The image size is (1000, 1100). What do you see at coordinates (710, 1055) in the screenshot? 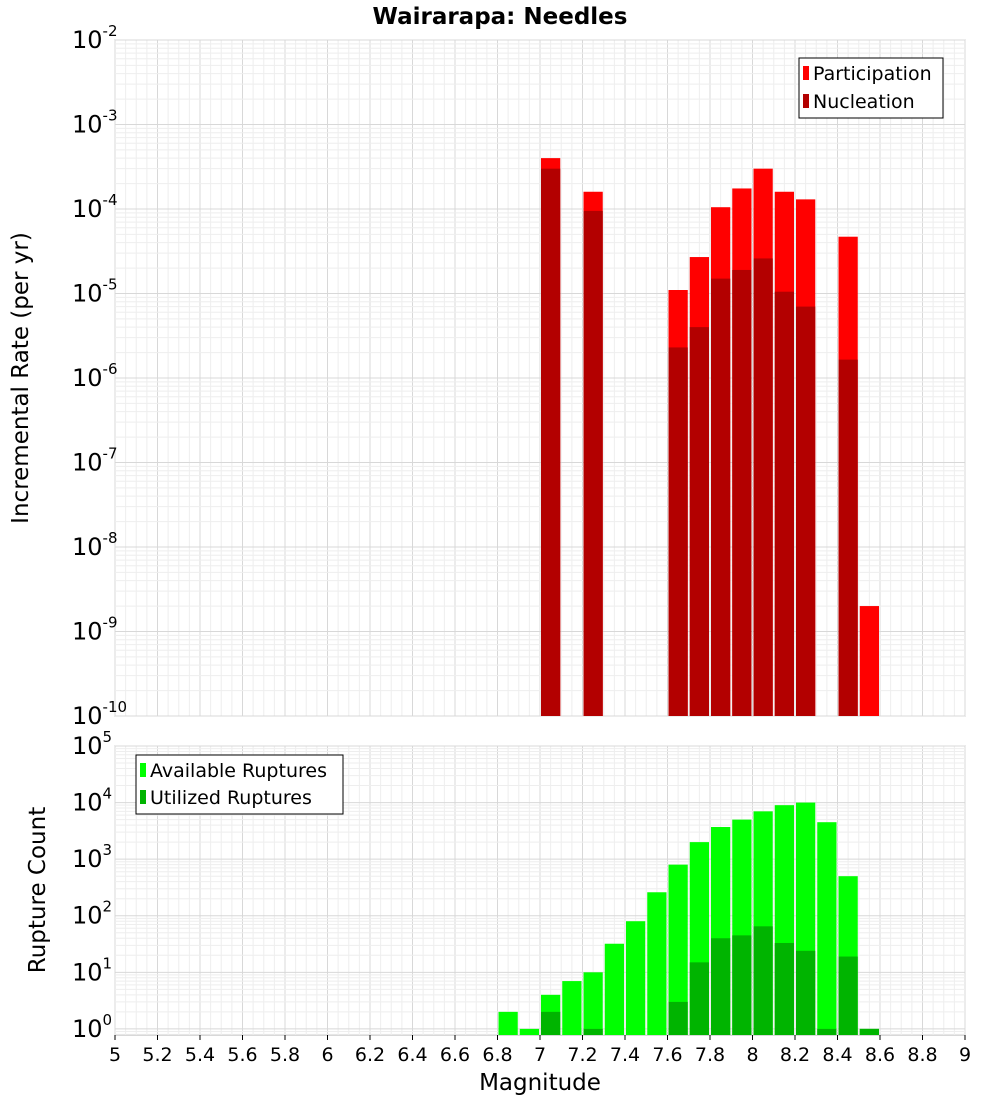
I see `x-tick-label: 7.8` at bounding box center [710, 1055].